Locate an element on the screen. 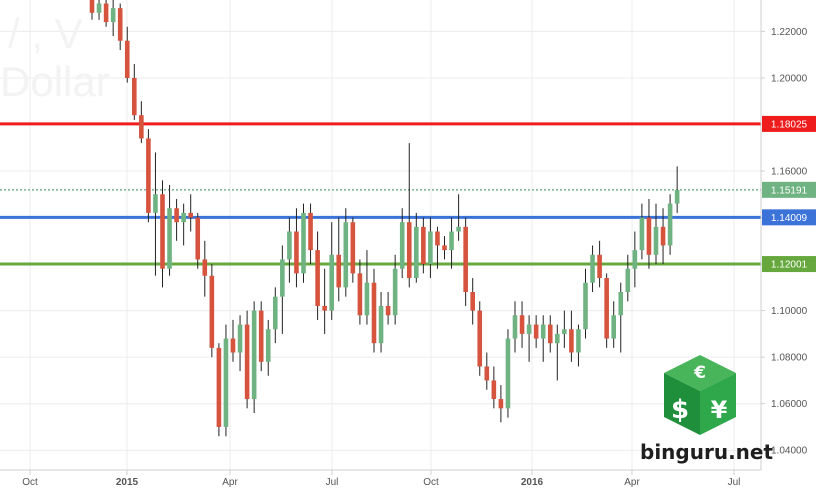 This screenshot has height=490, width=816. euro-icon: € is located at coordinates (699, 373).